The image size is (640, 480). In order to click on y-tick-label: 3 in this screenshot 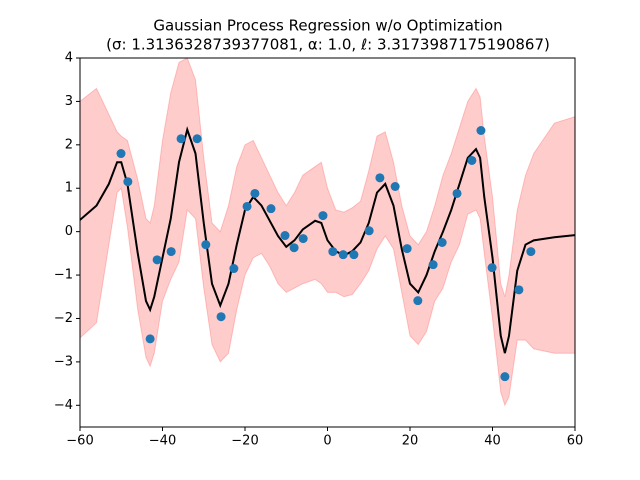, I will do `click(69, 101)`.